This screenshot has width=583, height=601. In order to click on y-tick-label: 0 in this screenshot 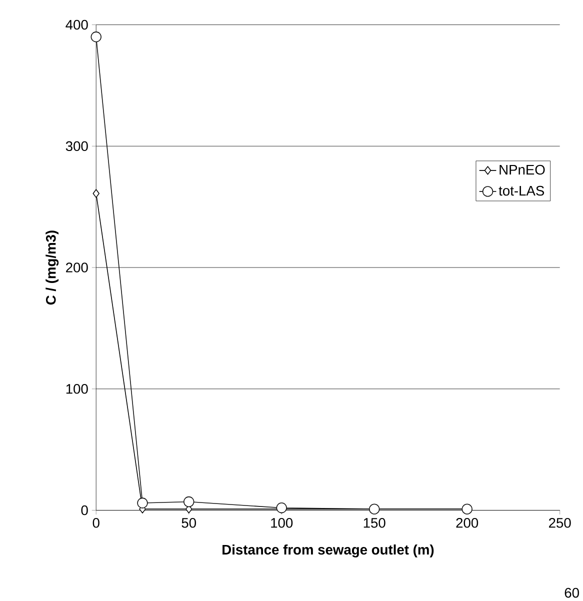, I will do `click(84, 510)`.